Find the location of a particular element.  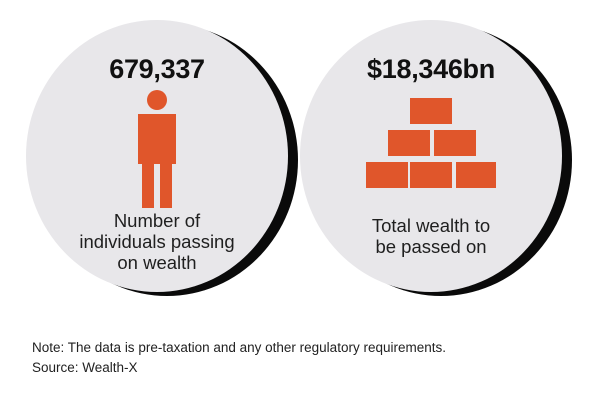

caption-line: individuals passing is located at coordinates (157, 241).